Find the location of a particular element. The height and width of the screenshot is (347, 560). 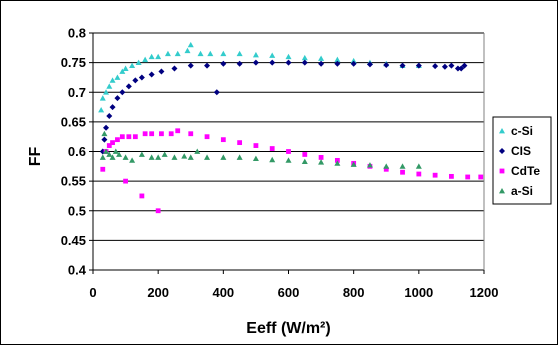

legend-label: CdTe is located at coordinates (525, 171).